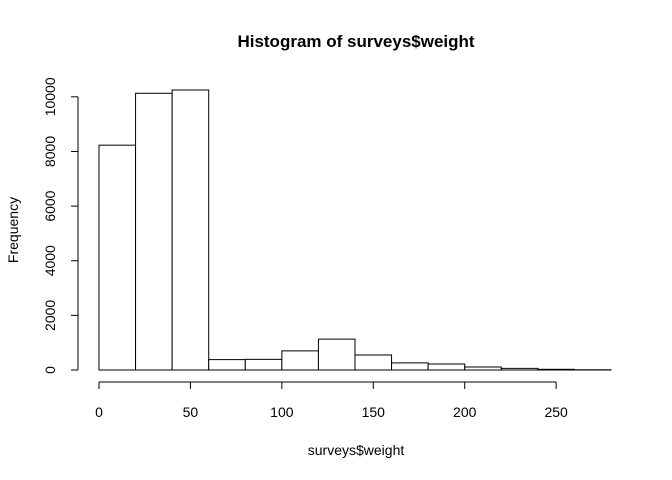  What do you see at coordinates (282, 412) in the screenshot?
I see `x-tick-label: 100` at bounding box center [282, 412].